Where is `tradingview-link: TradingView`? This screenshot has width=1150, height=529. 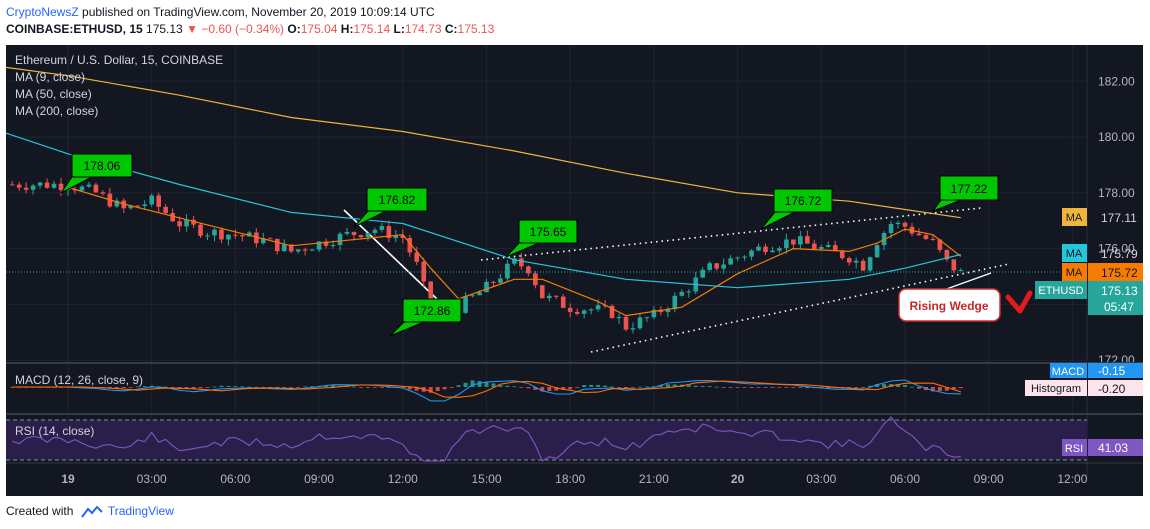
tradingview-link: TradingView is located at coordinates (140, 511).